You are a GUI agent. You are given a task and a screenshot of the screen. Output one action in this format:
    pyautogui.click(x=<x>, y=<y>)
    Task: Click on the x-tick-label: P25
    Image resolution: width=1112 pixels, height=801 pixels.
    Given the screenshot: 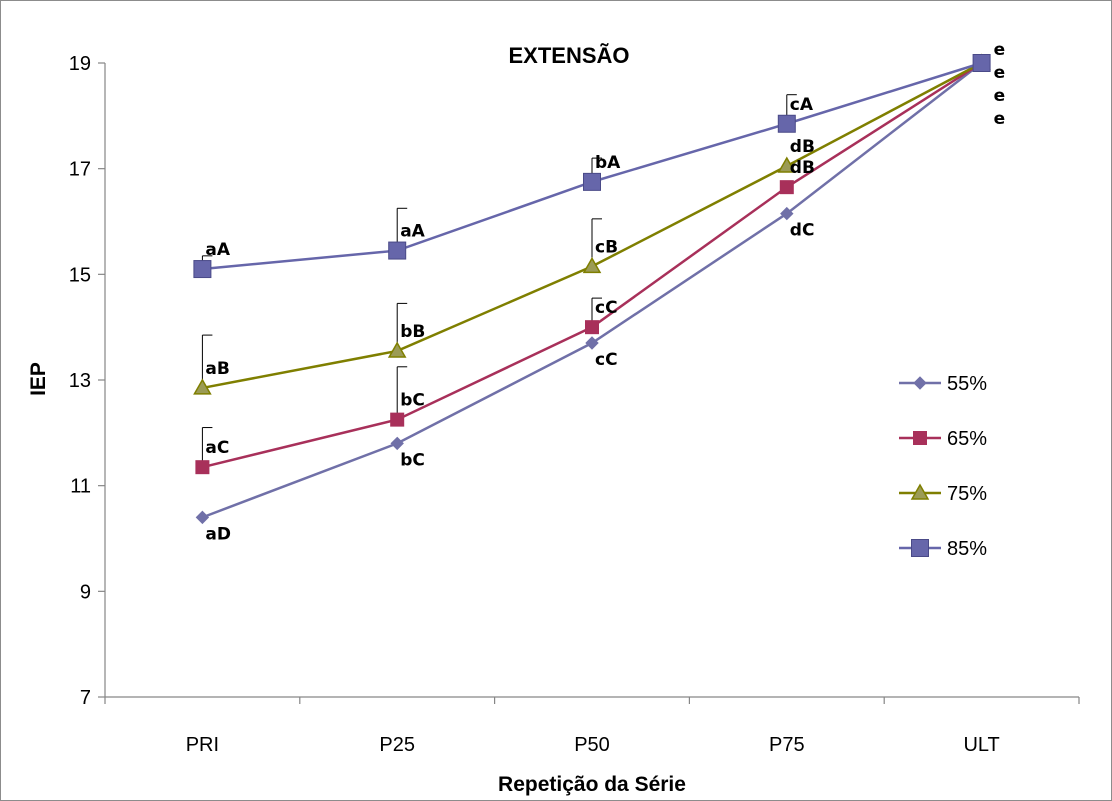 What is the action you would take?
    pyautogui.click(x=397, y=745)
    